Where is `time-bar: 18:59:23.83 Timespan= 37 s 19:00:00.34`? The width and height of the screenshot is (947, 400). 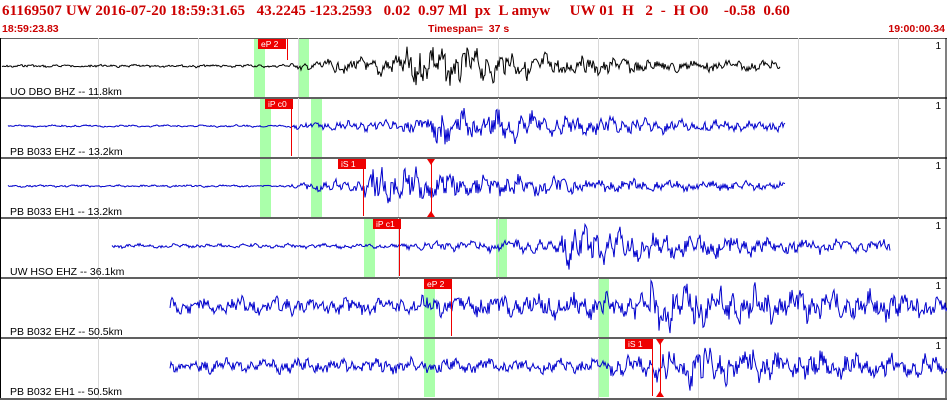 time-bar: 18:59:23.83 Timespan= 37 s 19:00:00.34 is located at coordinates (473, 30).